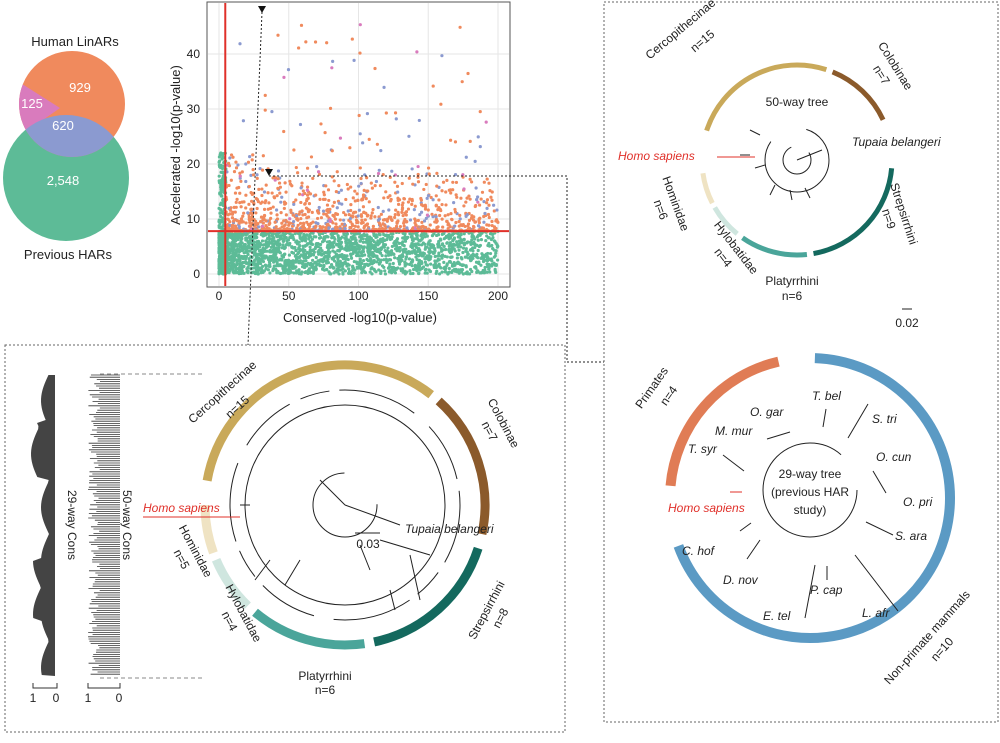  I want to click on x-tick-label: 150, so click(428, 296).